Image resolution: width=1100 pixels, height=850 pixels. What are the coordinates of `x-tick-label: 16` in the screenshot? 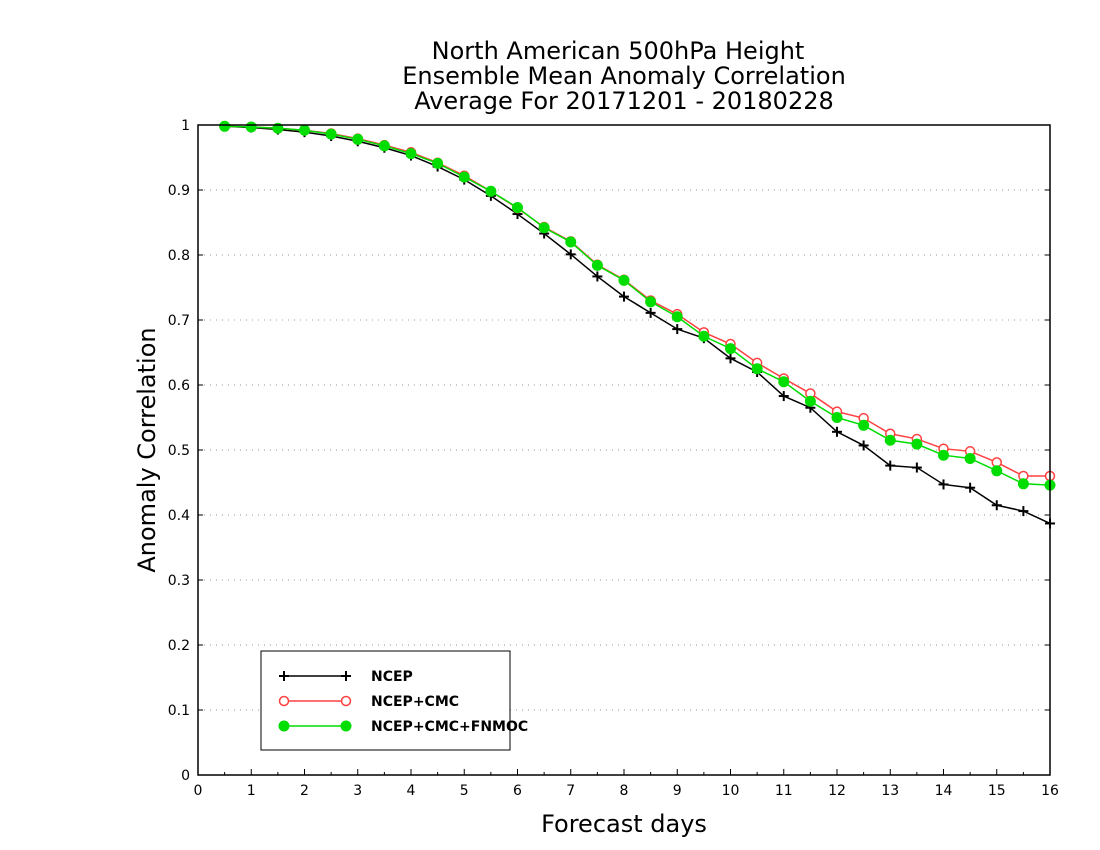 It's located at (1050, 791).